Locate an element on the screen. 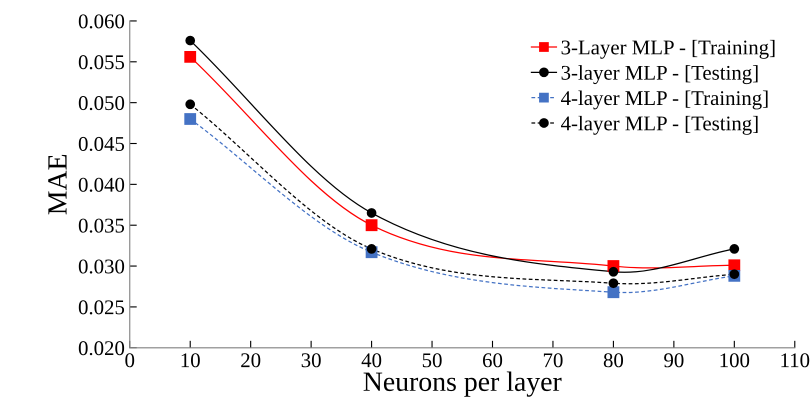 The height and width of the screenshot is (419, 811). legend-label: 4-layer MLP - [Testing] is located at coordinates (659, 125).